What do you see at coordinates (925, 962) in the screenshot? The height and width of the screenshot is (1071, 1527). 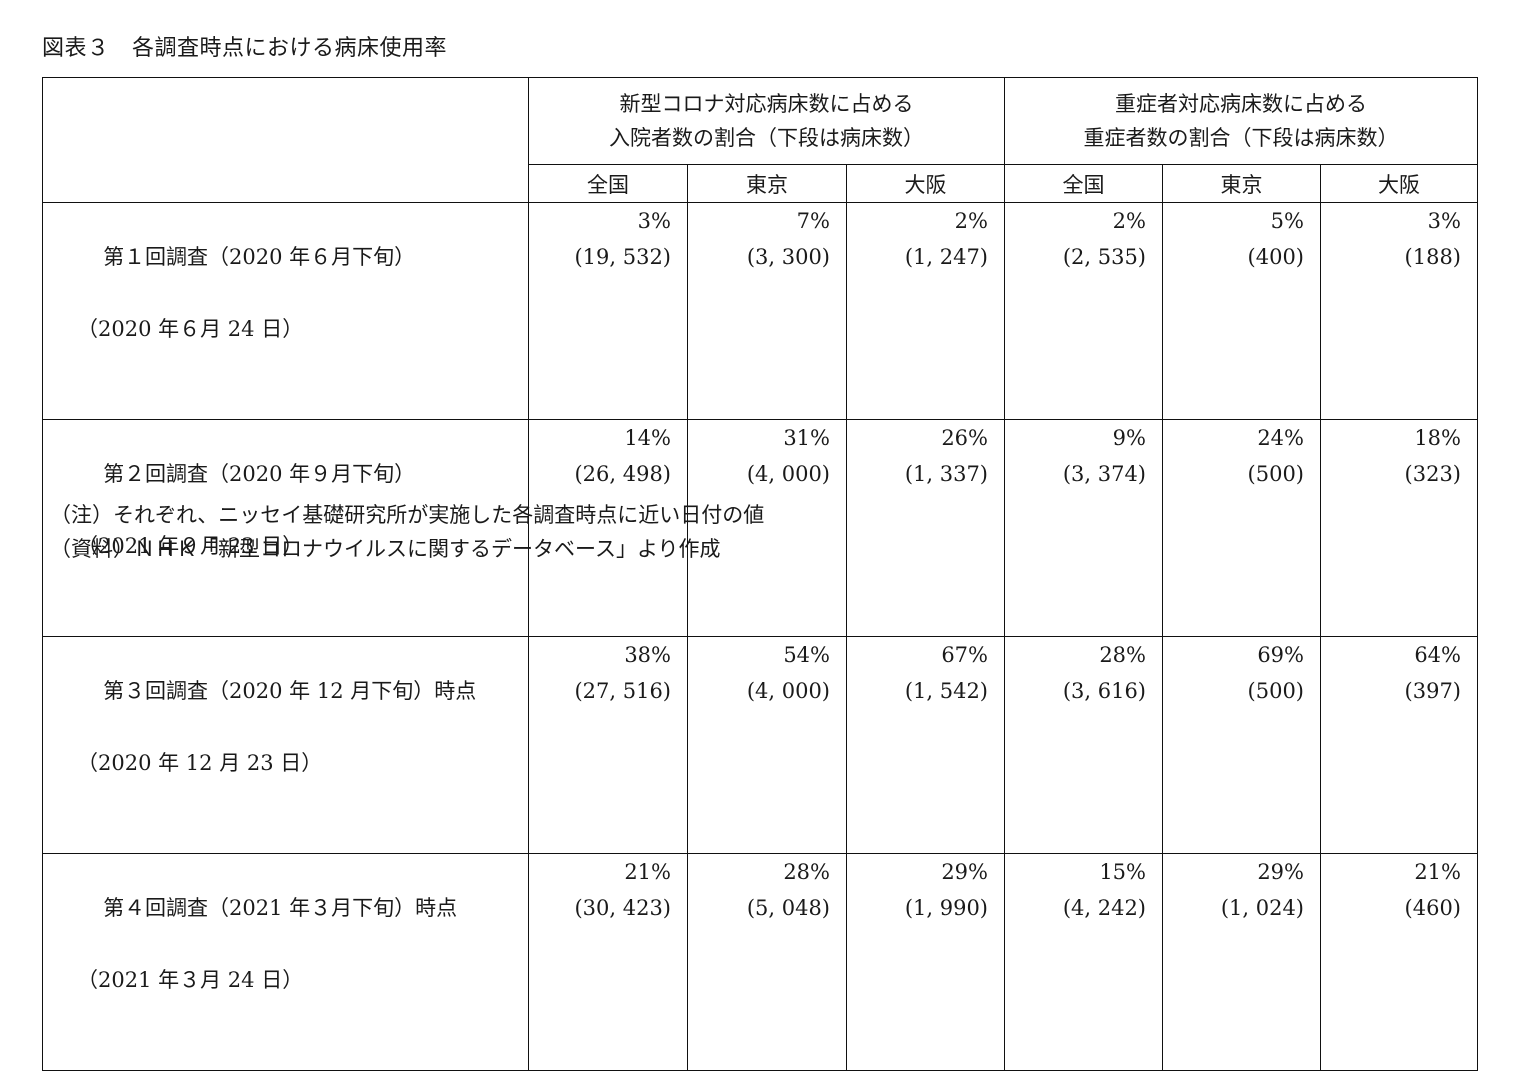 I see `value-cell: 29% (1, 990)` at bounding box center [925, 962].